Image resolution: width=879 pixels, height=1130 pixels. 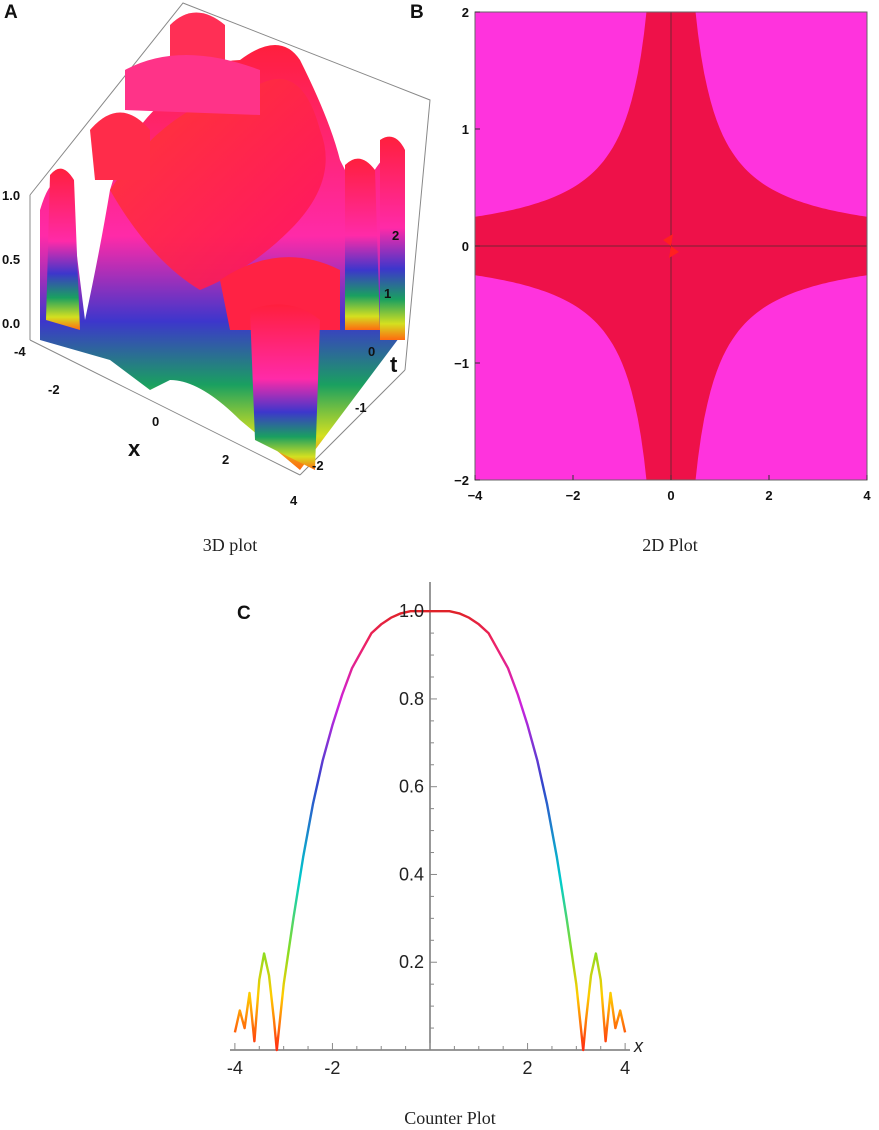 I want to click on panel-c-letter: C, so click(x=244, y=613).